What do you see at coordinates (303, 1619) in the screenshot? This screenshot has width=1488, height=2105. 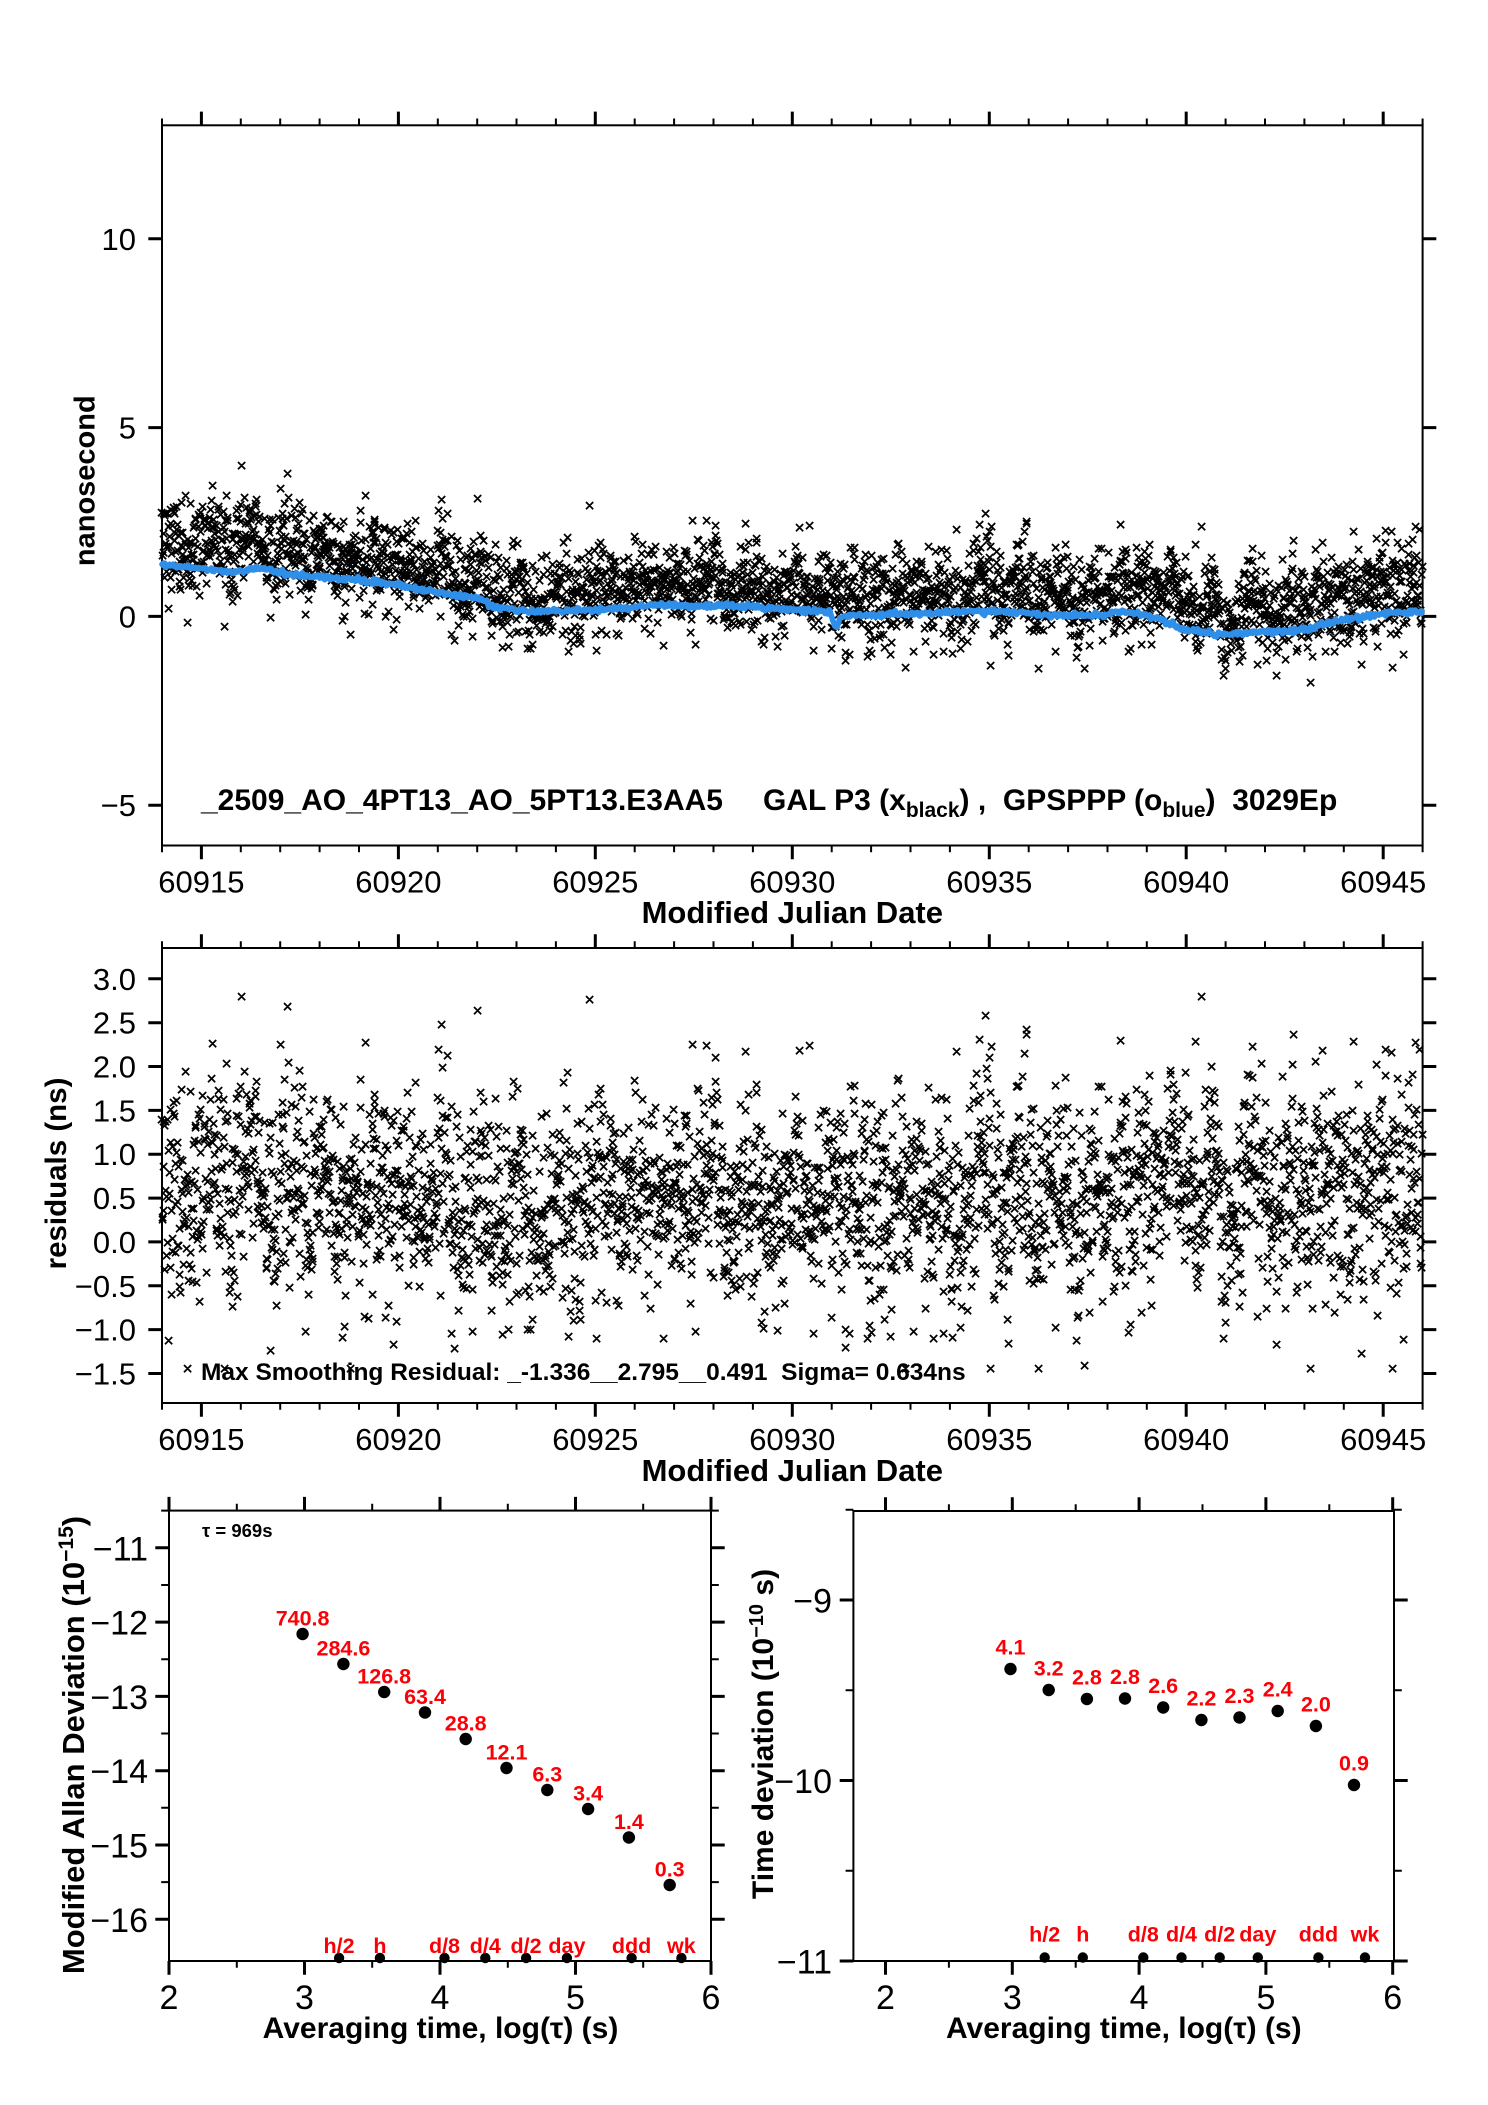 I see `svg-text: 740.8` at bounding box center [303, 1619].